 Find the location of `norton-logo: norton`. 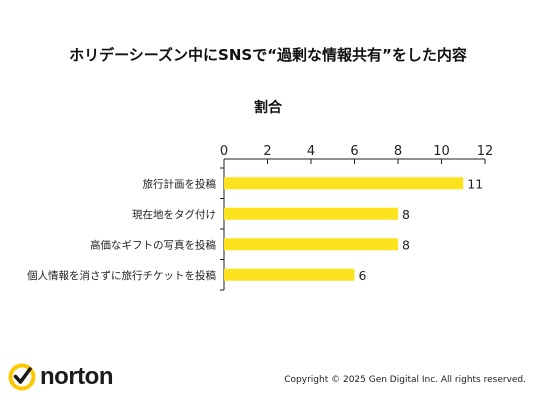

norton-logo: norton is located at coordinates (60, 377).